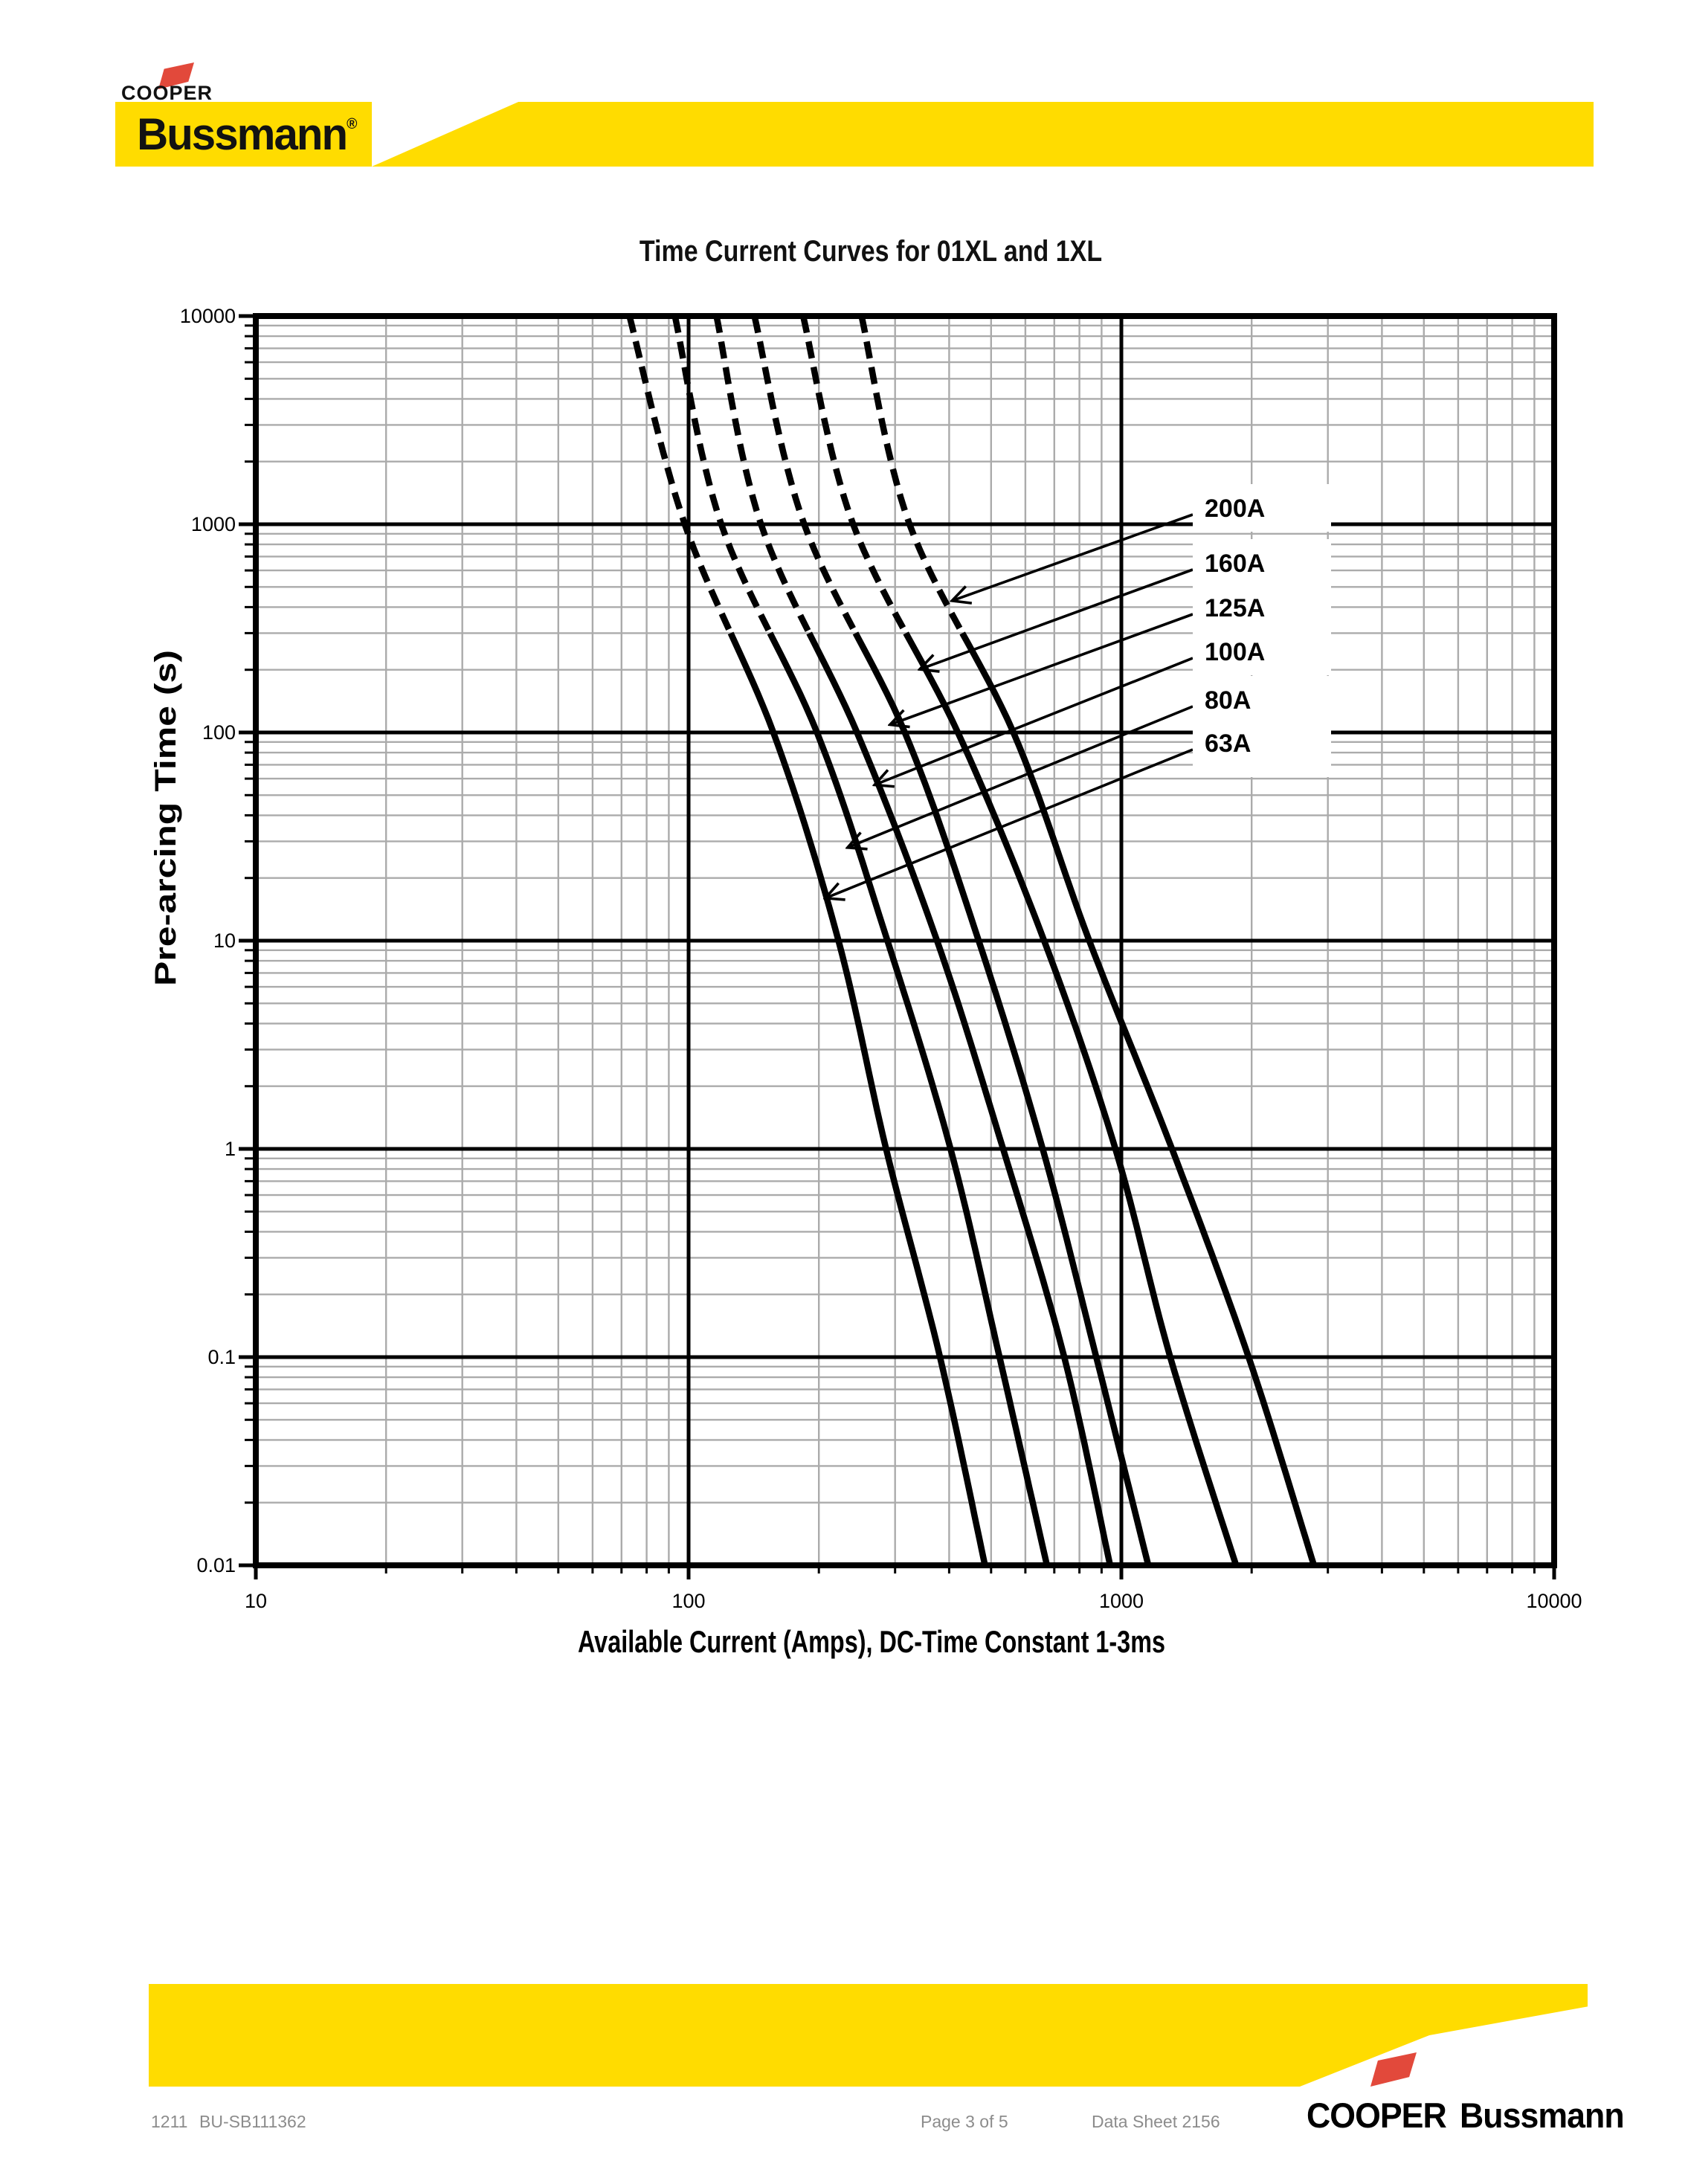 This screenshot has width=1688, height=2184. I want to click on label-box-100A, so click(1262, 652).